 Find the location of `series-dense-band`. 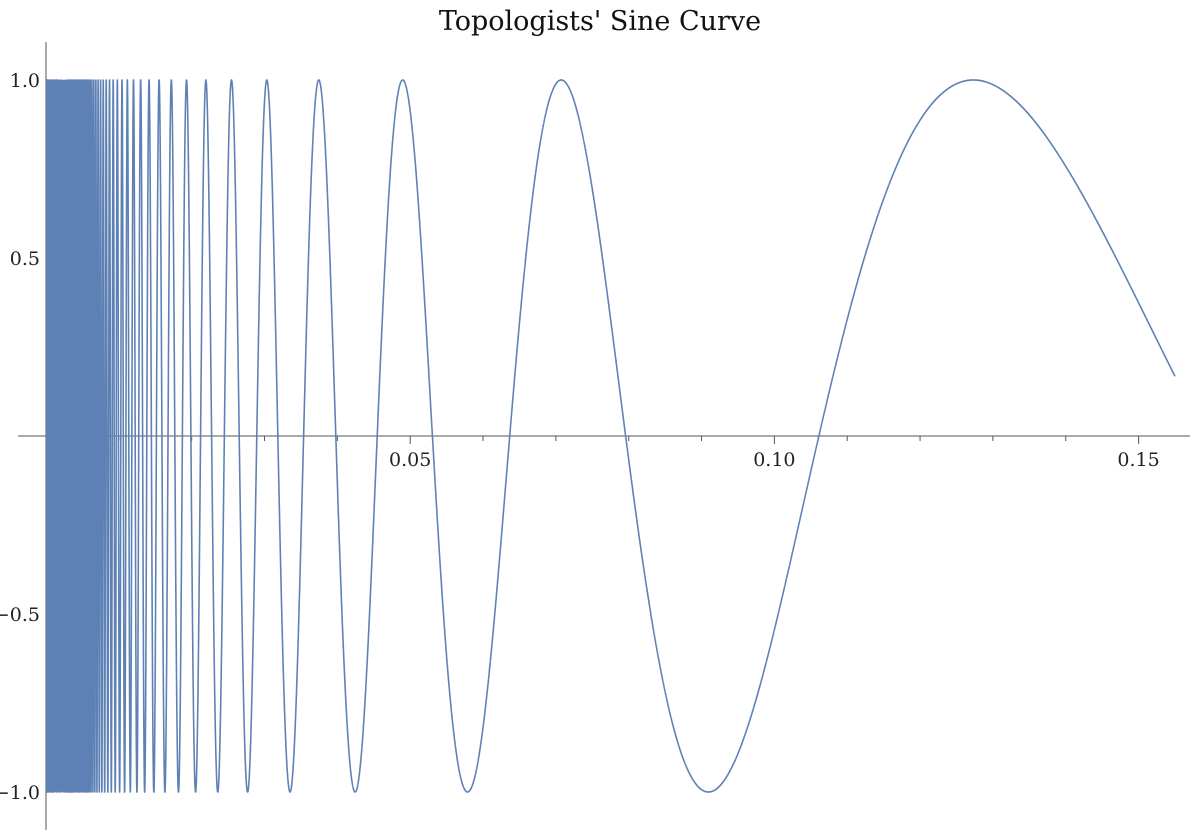

series-dense-band is located at coordinates (48, 436).